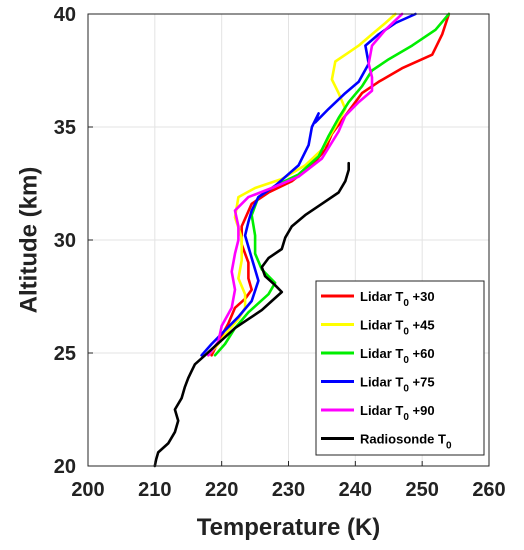  I want to click on legend-entry: Lidar T0 +60, so click(397, 356).